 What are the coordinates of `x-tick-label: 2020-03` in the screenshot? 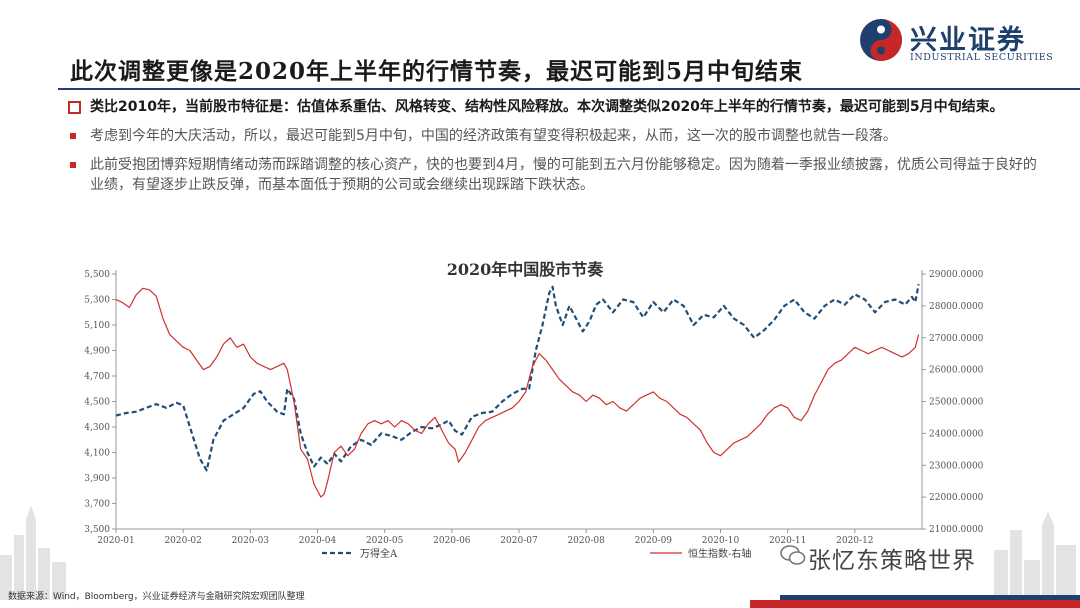 It's located at (251, 541).